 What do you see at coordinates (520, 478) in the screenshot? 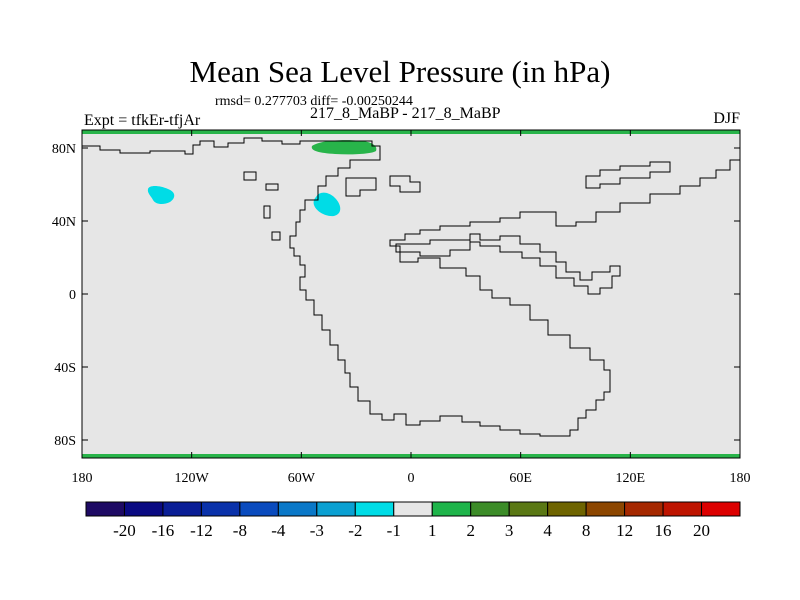
I see `lon-tick-label: 60E` at bounding box center [520, 478].